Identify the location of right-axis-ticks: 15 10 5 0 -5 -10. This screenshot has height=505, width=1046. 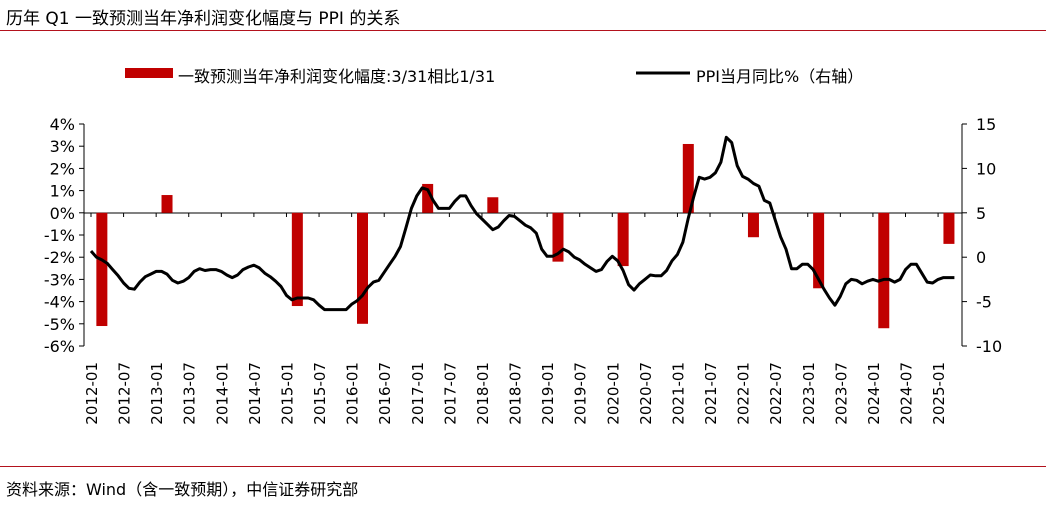
(982, 235).